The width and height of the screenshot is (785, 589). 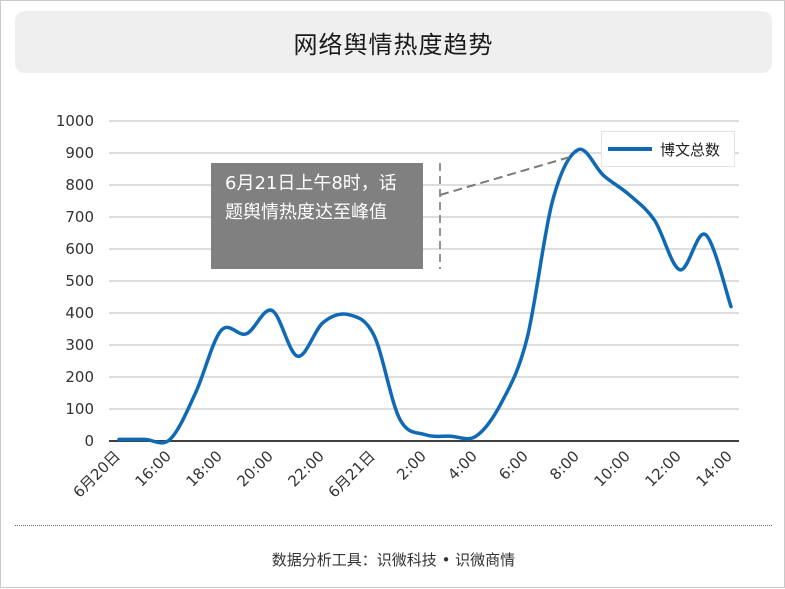 I want to click on x-tick-label: 18:00, so click(x=204, y=468).